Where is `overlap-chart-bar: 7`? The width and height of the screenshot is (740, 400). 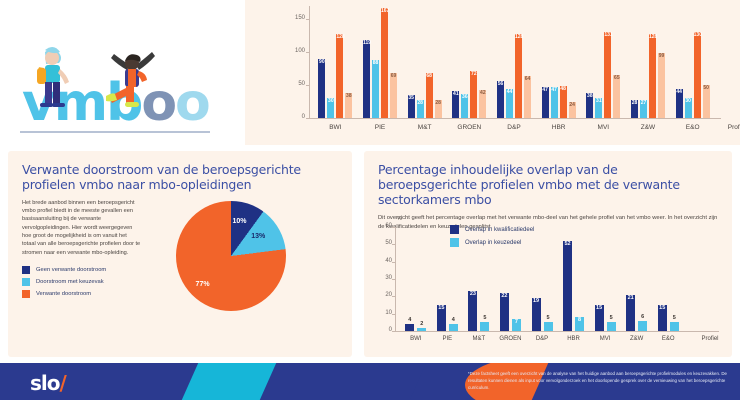 overlap-chart-bar: 7 is located at coordinates (516, 324).